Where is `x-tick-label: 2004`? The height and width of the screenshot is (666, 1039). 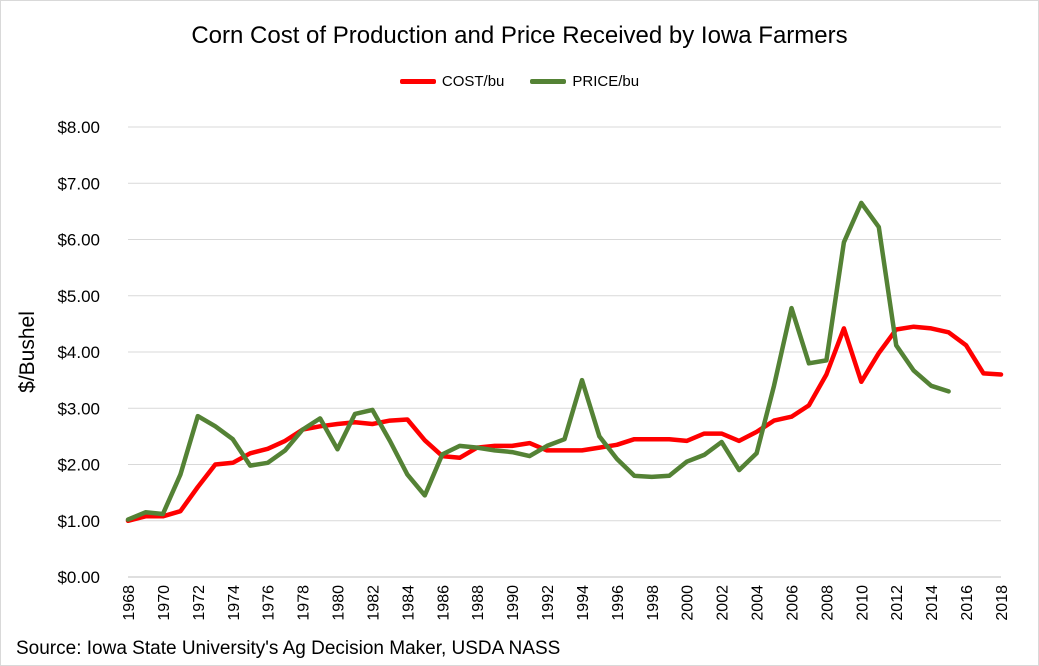
x-tick-label: 2004 is located at coordinates (758, 603).